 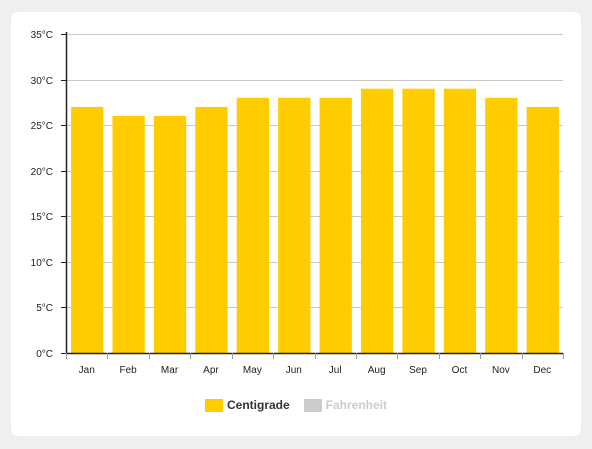 I want to click on x-tick-label: May, so click(x=252, y=370).